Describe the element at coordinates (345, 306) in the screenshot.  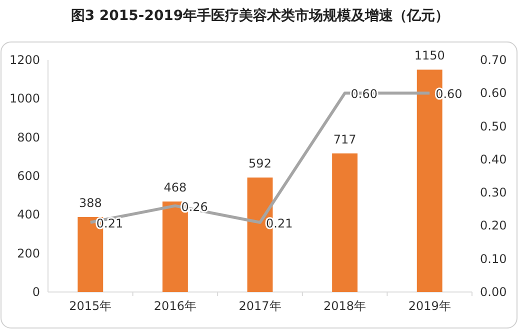
I see `x-tick-label: 2018年` at that location.